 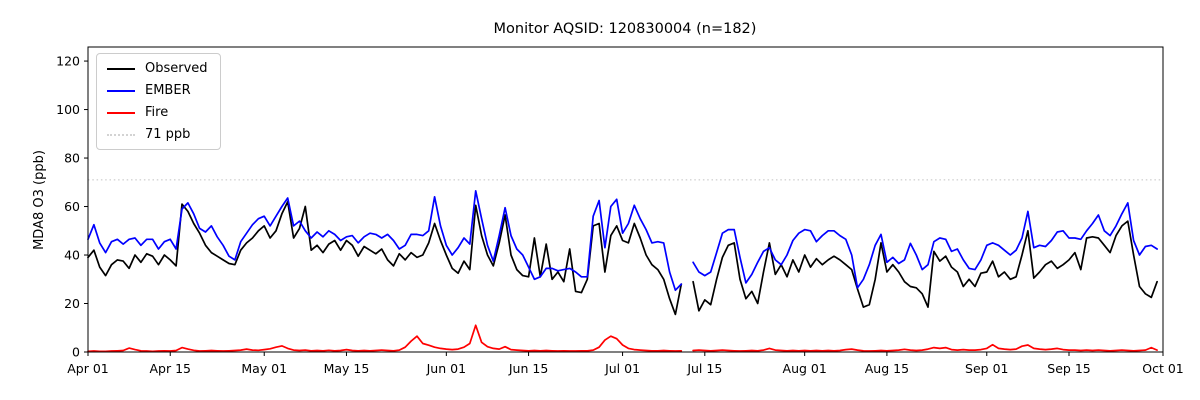 What do you see at coordinates (168, 134) in the screenshot?
I see `legend-item-label: 71 ppb` at bounding box center [168, 134].